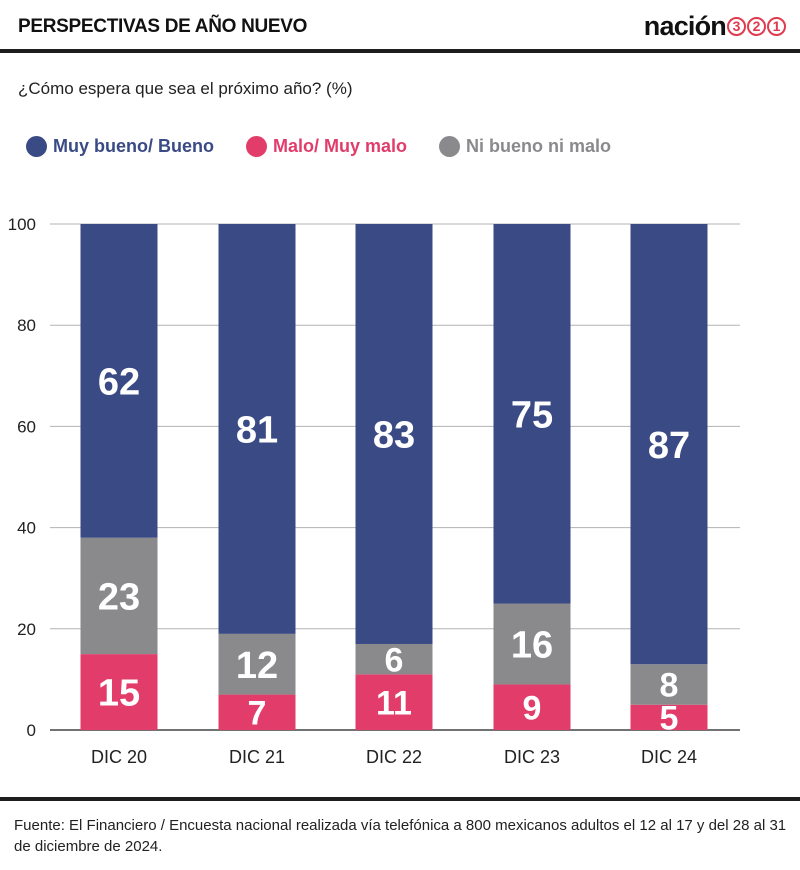  I want to click on legend-label-malo: Malo/ Muy malo, so click(340, 146).